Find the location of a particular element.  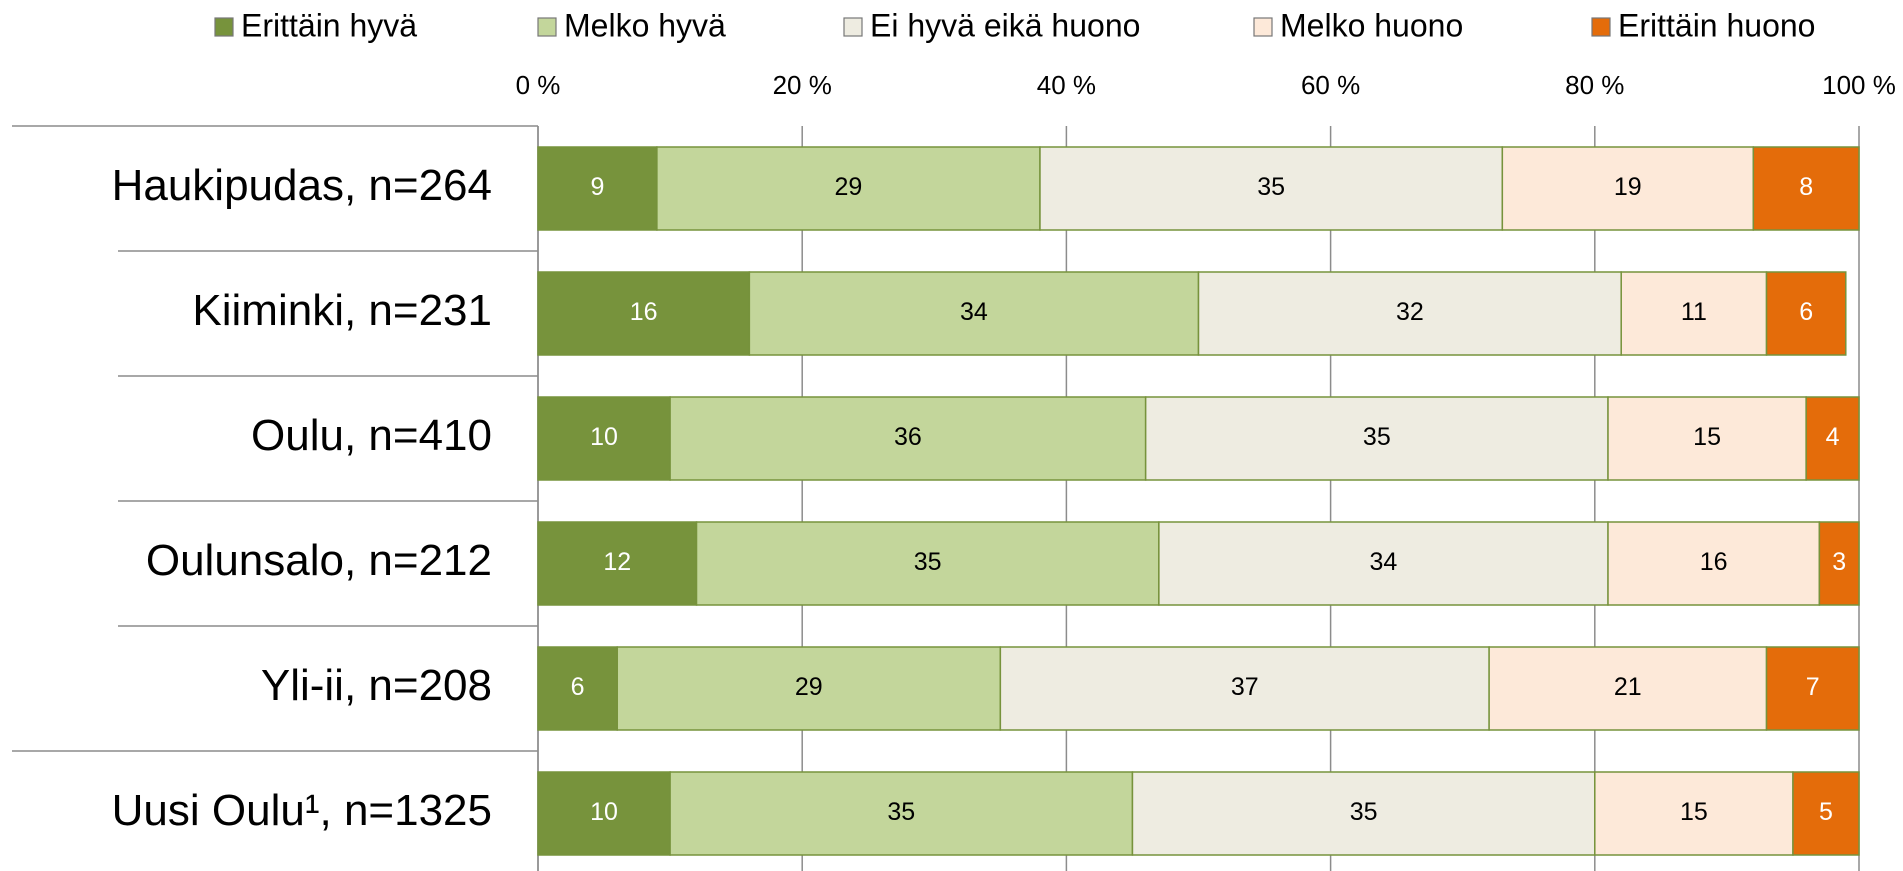

value-label: 5 is located at coordinates (1826, 812).